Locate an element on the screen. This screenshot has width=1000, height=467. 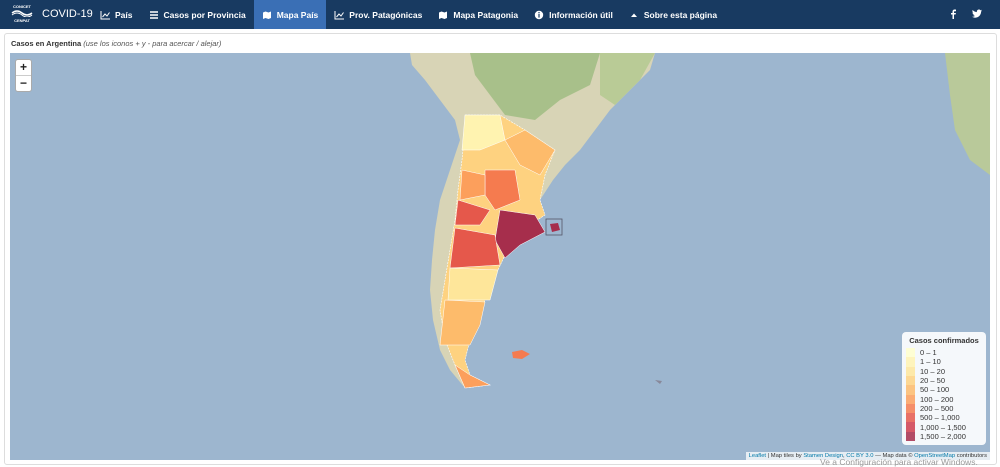
legend-item: 10 – 20 is located at coordinates (944, 371).